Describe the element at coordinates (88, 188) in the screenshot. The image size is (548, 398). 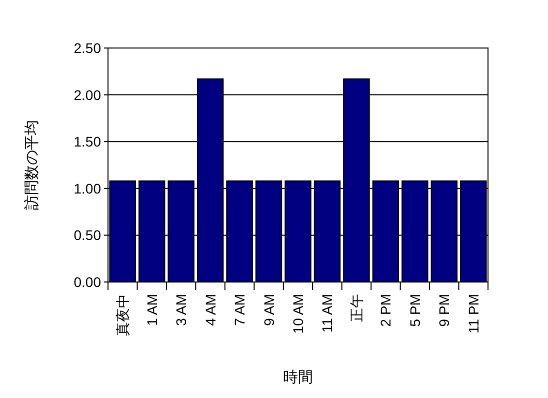
I see `y-tick-label: 1.00` at that location.